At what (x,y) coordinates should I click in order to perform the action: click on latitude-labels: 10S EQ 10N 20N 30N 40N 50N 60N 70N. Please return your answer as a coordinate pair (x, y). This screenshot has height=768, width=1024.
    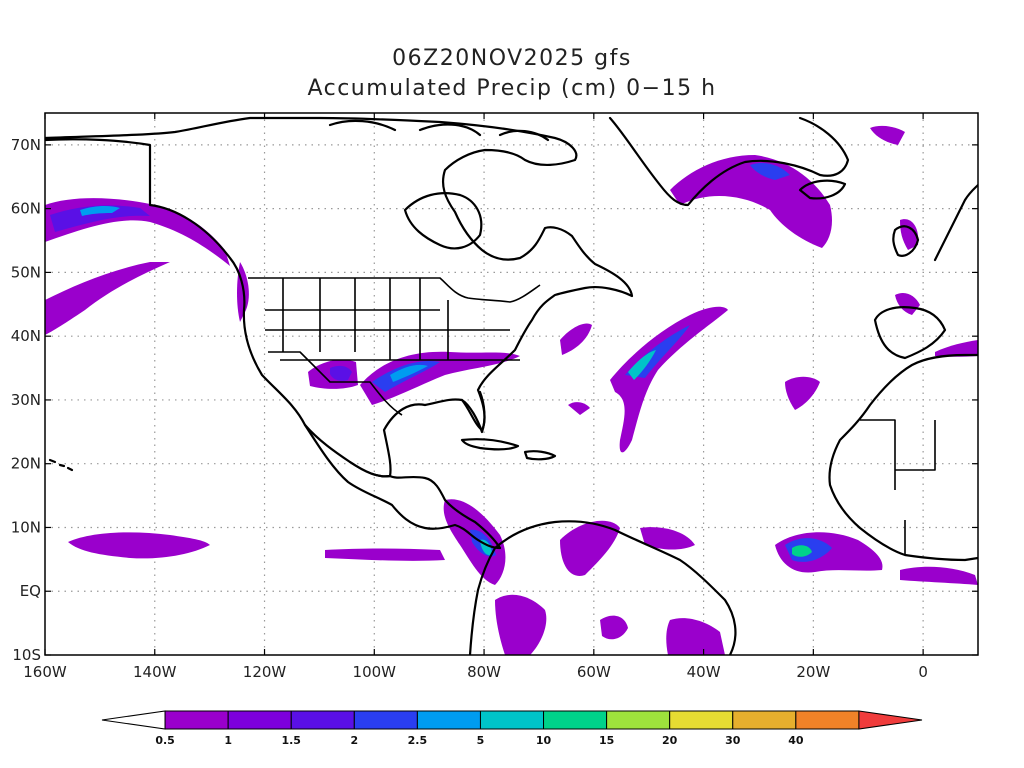
    Looking at the image, I should click on (26, 400).